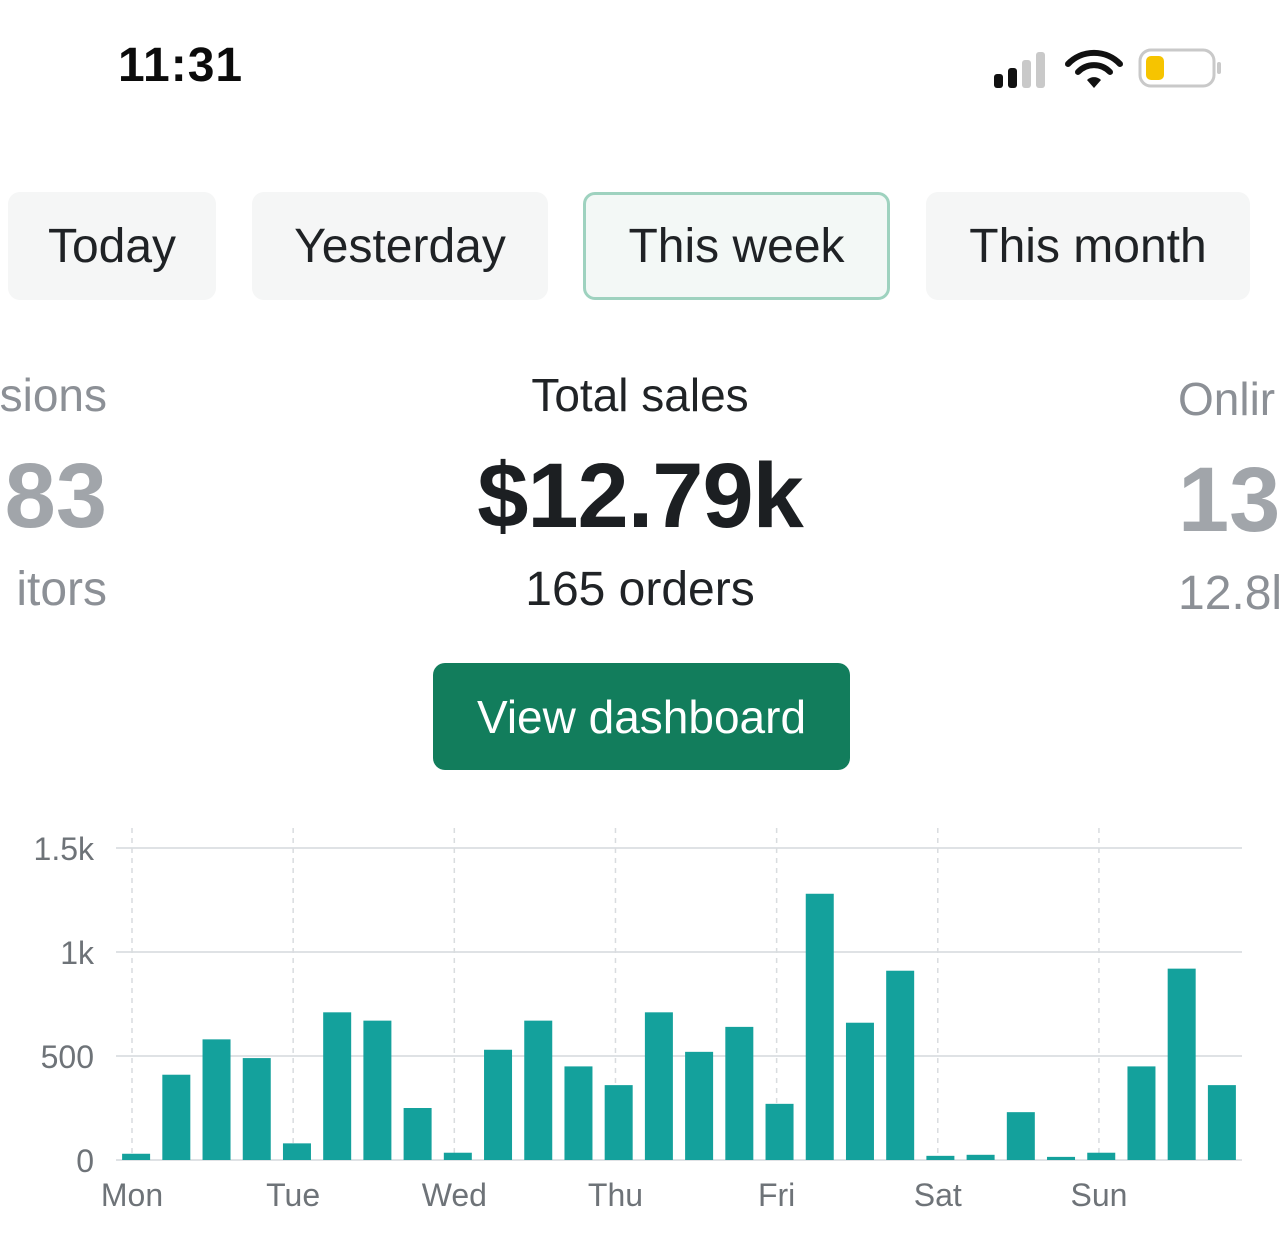  What do you see at coordinates (67, 1057) in the screenshot?
I see `y-tick-label: 500` at bounding box center [67, 1057].